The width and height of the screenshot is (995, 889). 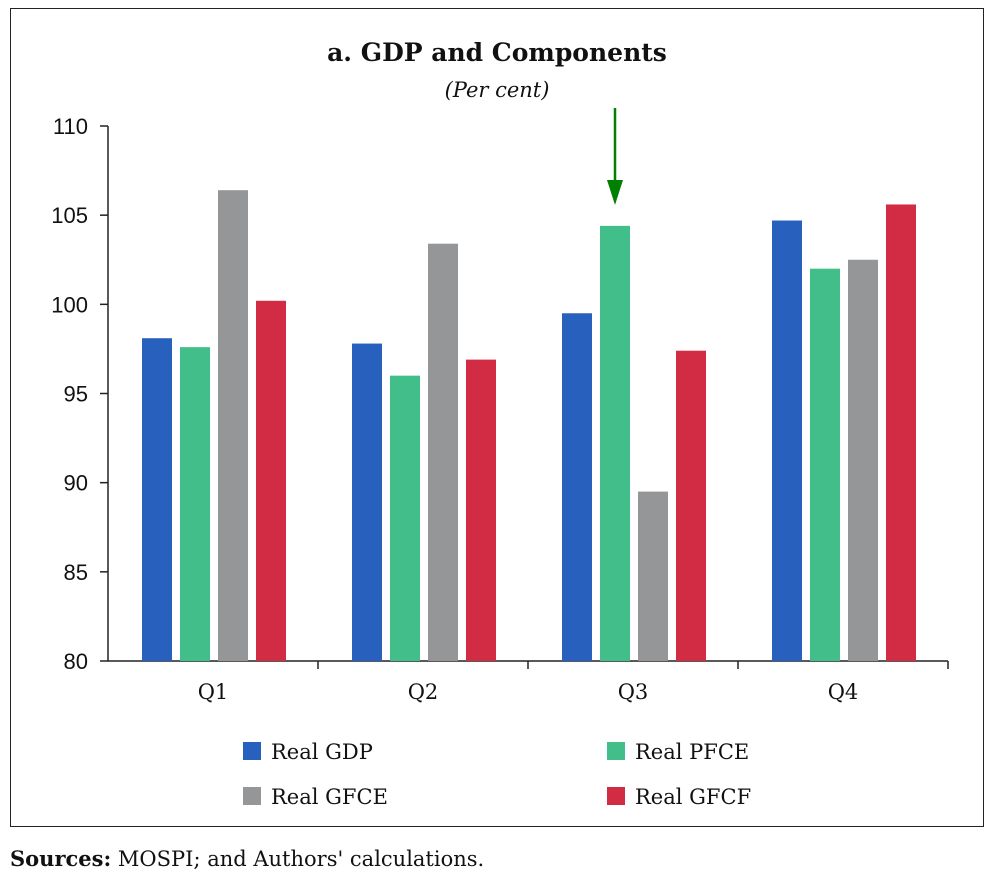 I want to click on y-tick-label: 110, so click(x=70, y=126).